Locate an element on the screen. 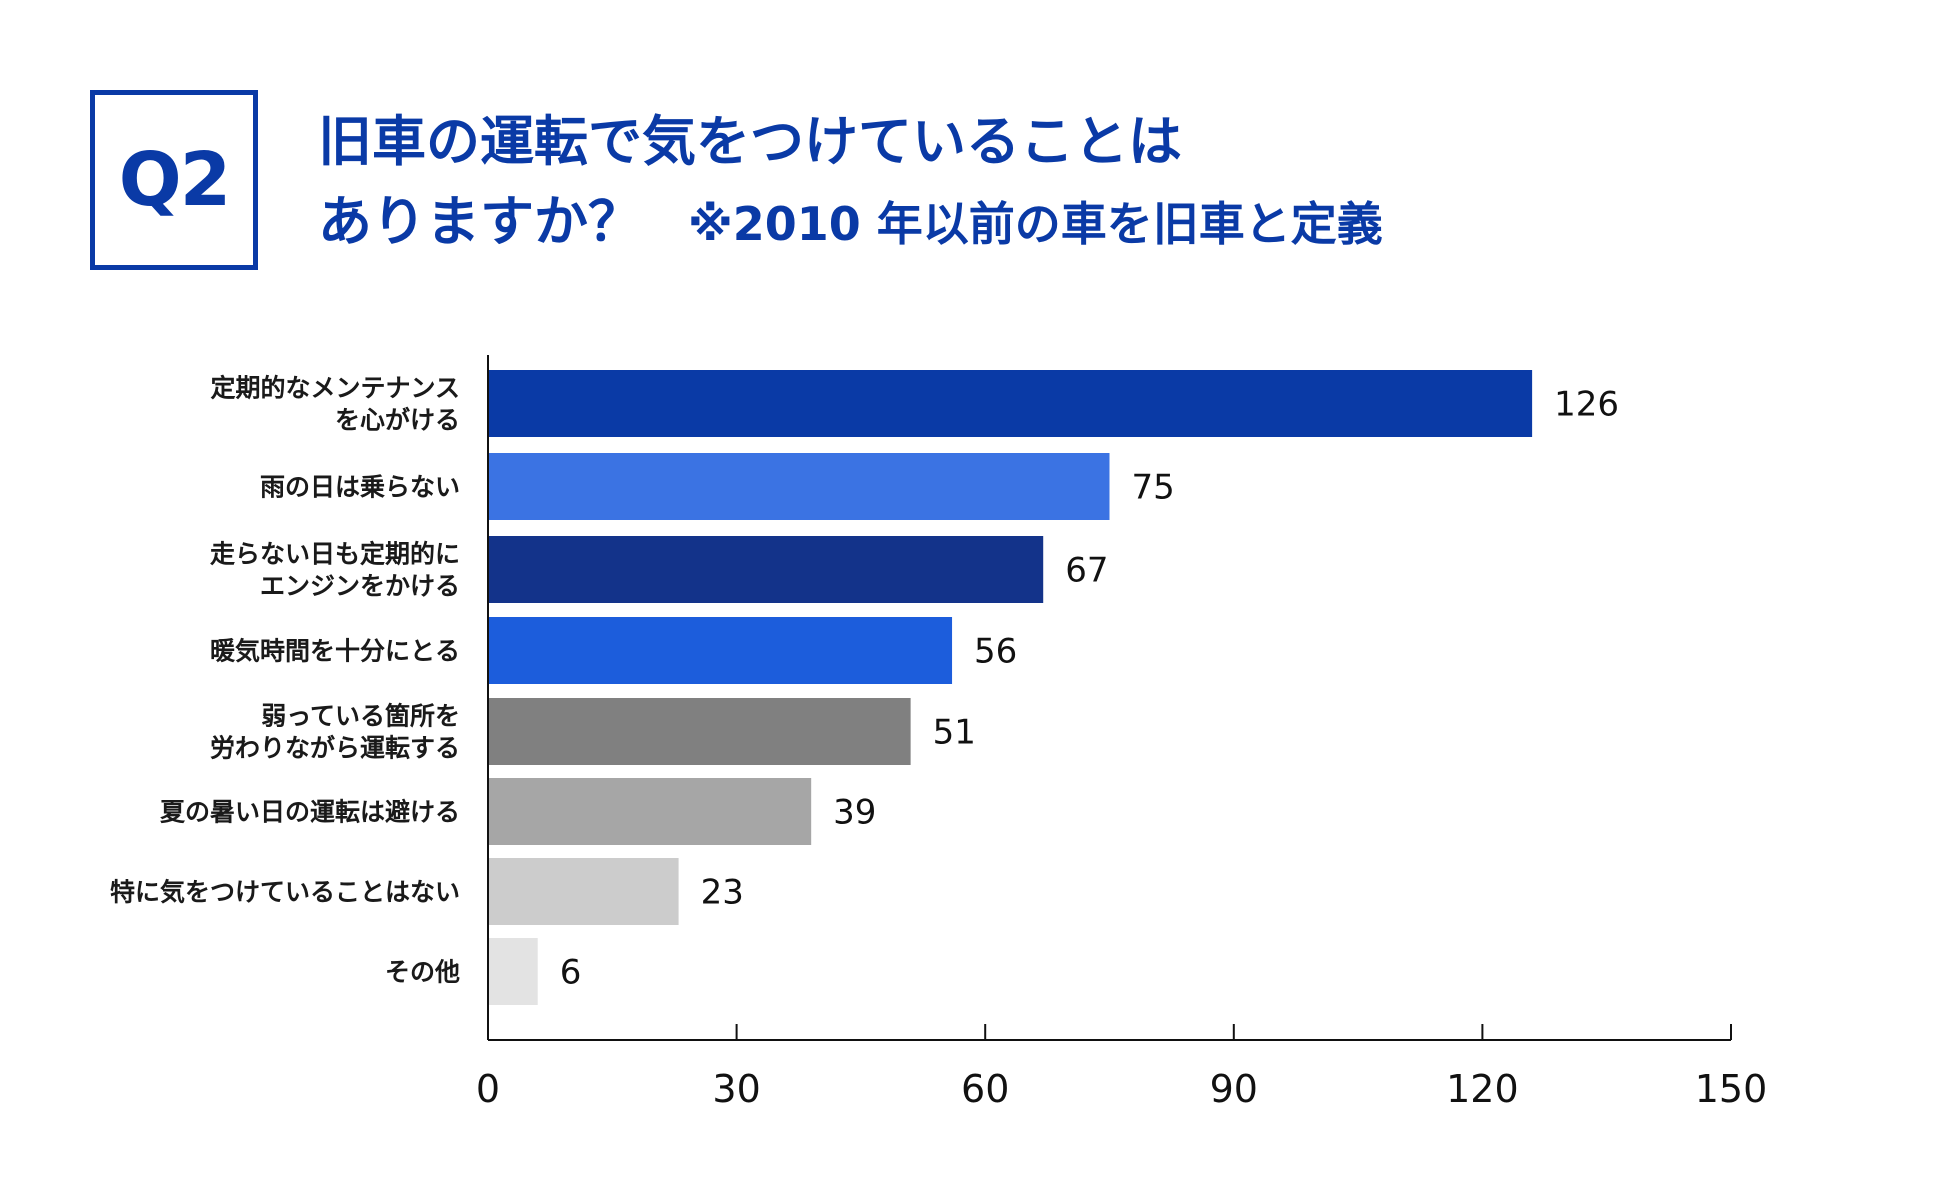 The height and width of the screenshot is (1187, 1950). x-tick-label-0: 0 is located at coordinates (488, 1089).